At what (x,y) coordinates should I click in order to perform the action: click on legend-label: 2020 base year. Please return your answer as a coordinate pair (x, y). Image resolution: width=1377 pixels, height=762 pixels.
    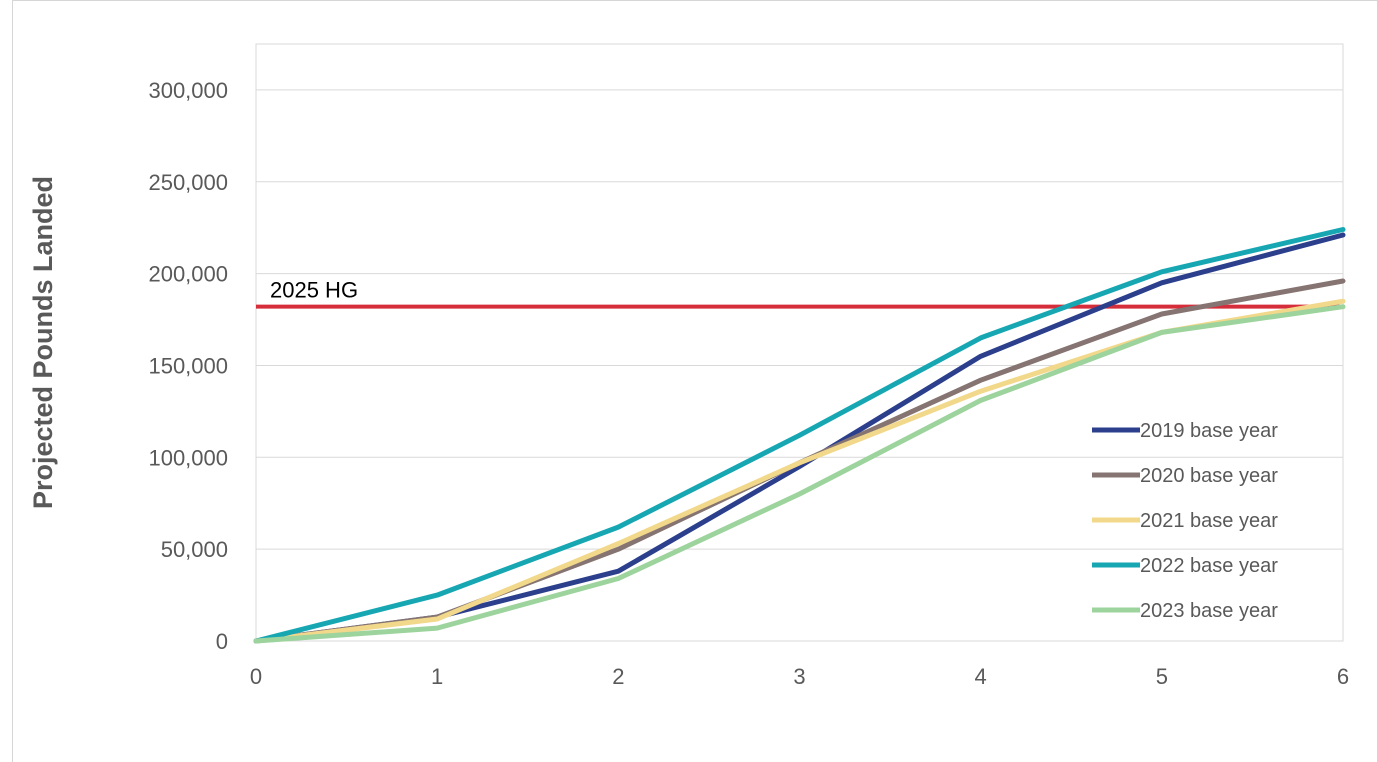
    Looking at the image, I should click on (1209, 476).